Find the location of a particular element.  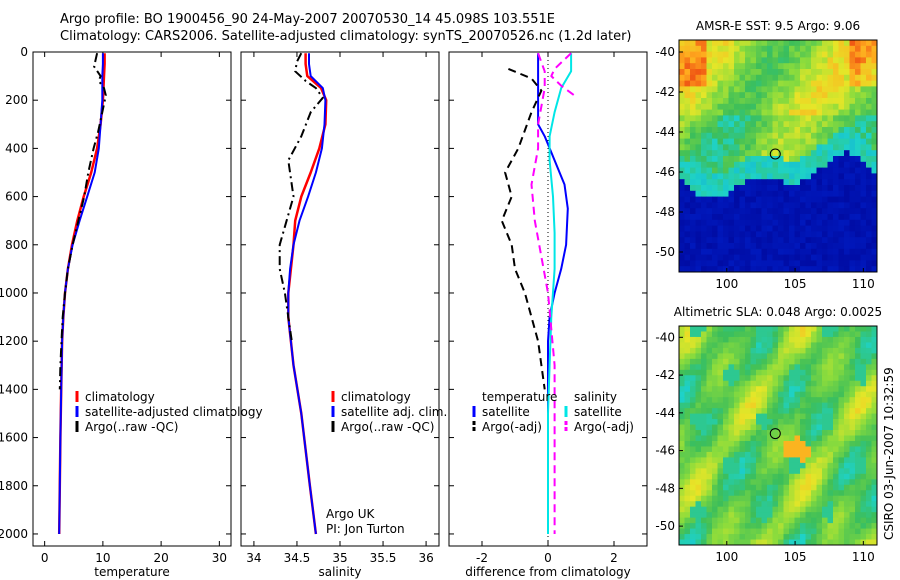

legend-label-salinity: satellite adj. clim. is located at coordinates (394, 412).